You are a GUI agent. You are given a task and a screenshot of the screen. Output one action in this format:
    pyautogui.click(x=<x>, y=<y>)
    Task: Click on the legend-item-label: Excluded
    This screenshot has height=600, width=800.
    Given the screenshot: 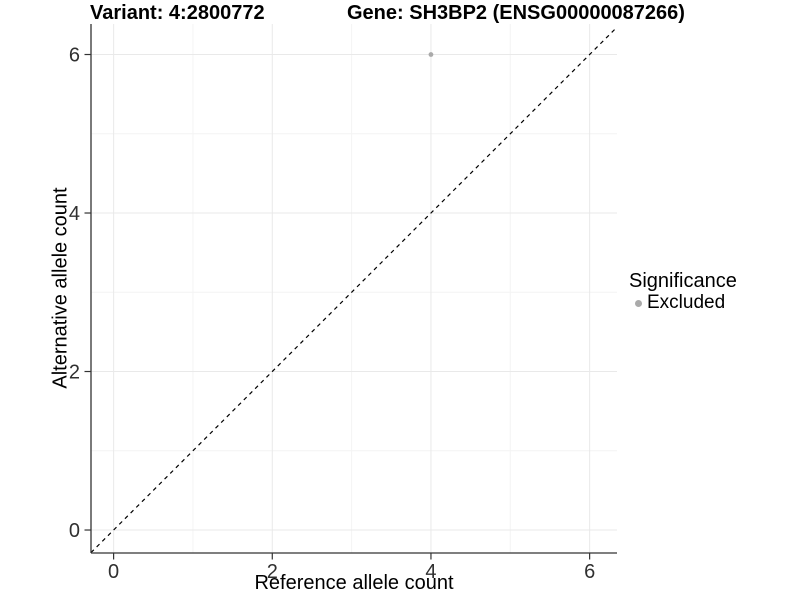 What is the action you would take?
    pyautogui.click(x=686, y=302)
    